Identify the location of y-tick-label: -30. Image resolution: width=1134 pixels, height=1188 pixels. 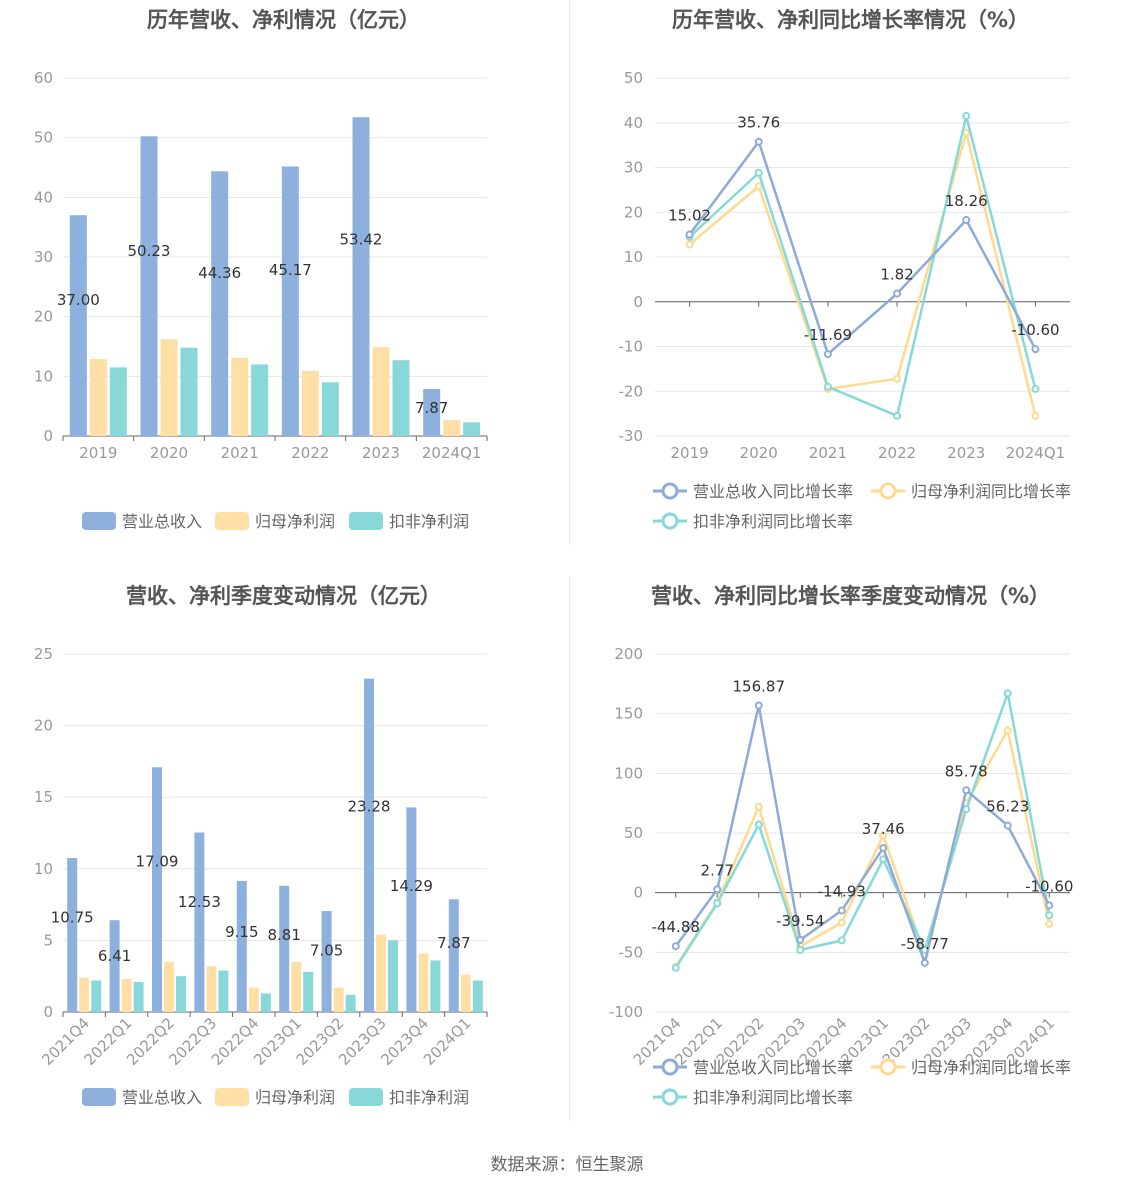
(631, 436).